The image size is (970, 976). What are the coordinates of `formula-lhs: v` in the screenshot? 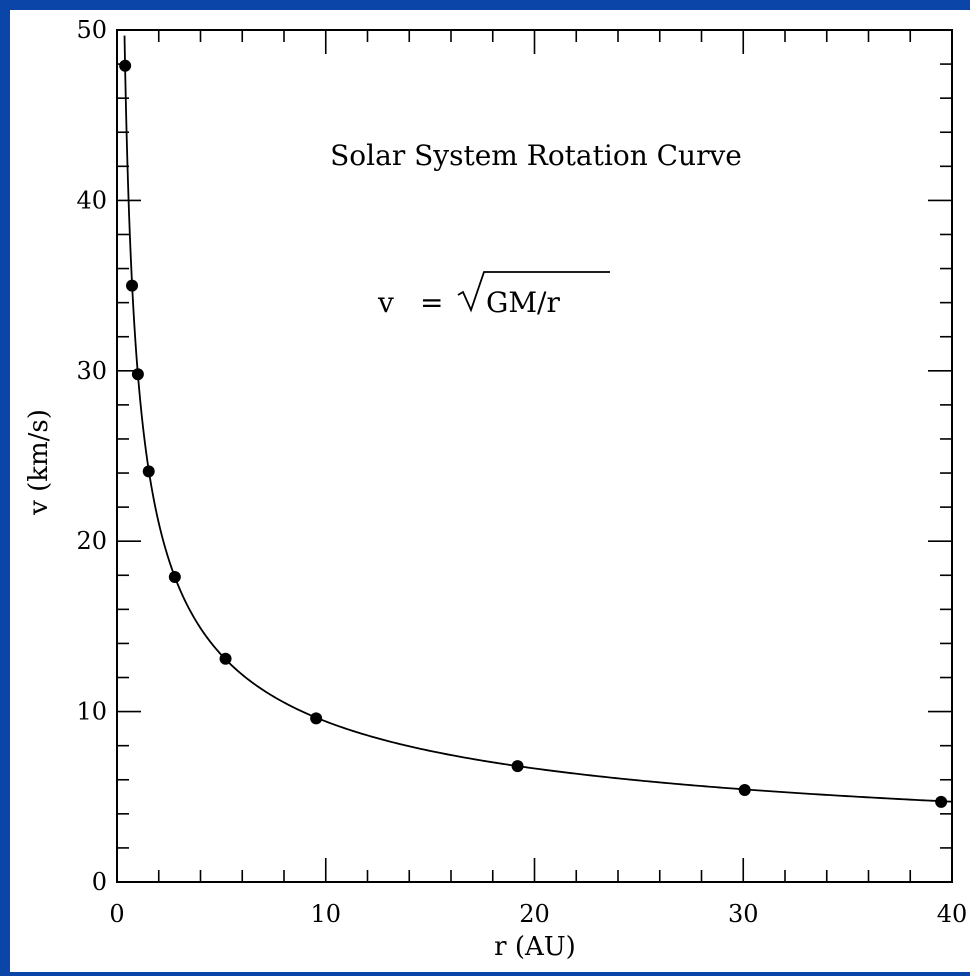 It's located at (385, 302).